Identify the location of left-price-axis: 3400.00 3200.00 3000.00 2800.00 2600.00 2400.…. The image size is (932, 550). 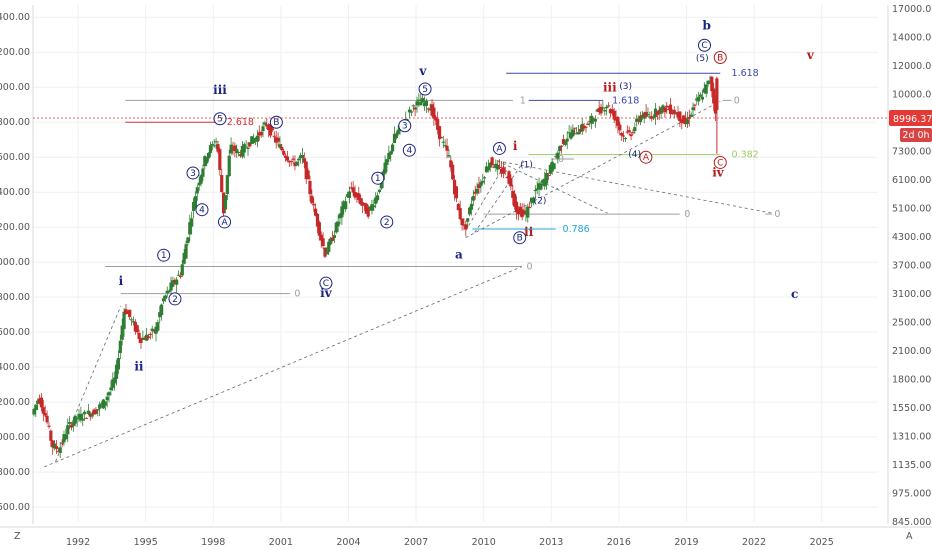
(17, 264).